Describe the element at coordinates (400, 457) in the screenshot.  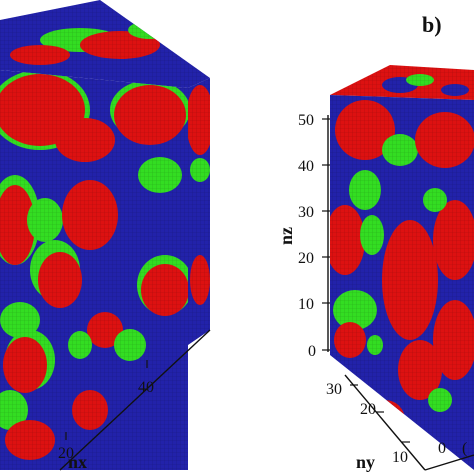
I see `panel-b-y-tick-label: 10` at that location.